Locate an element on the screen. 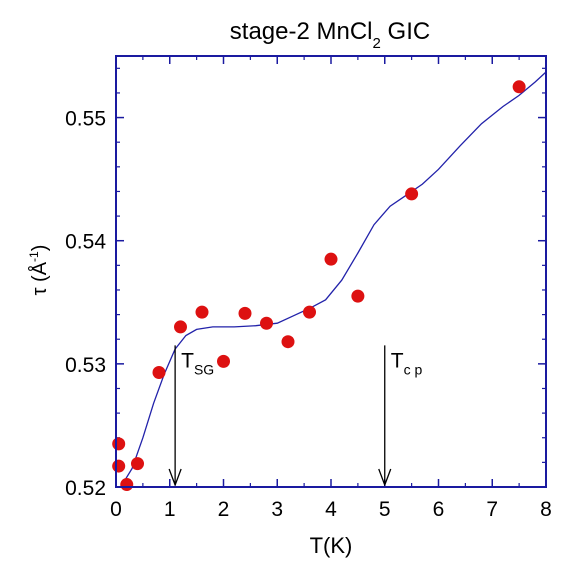  annotation-label: Tc p is located at coordinates (407, 363).